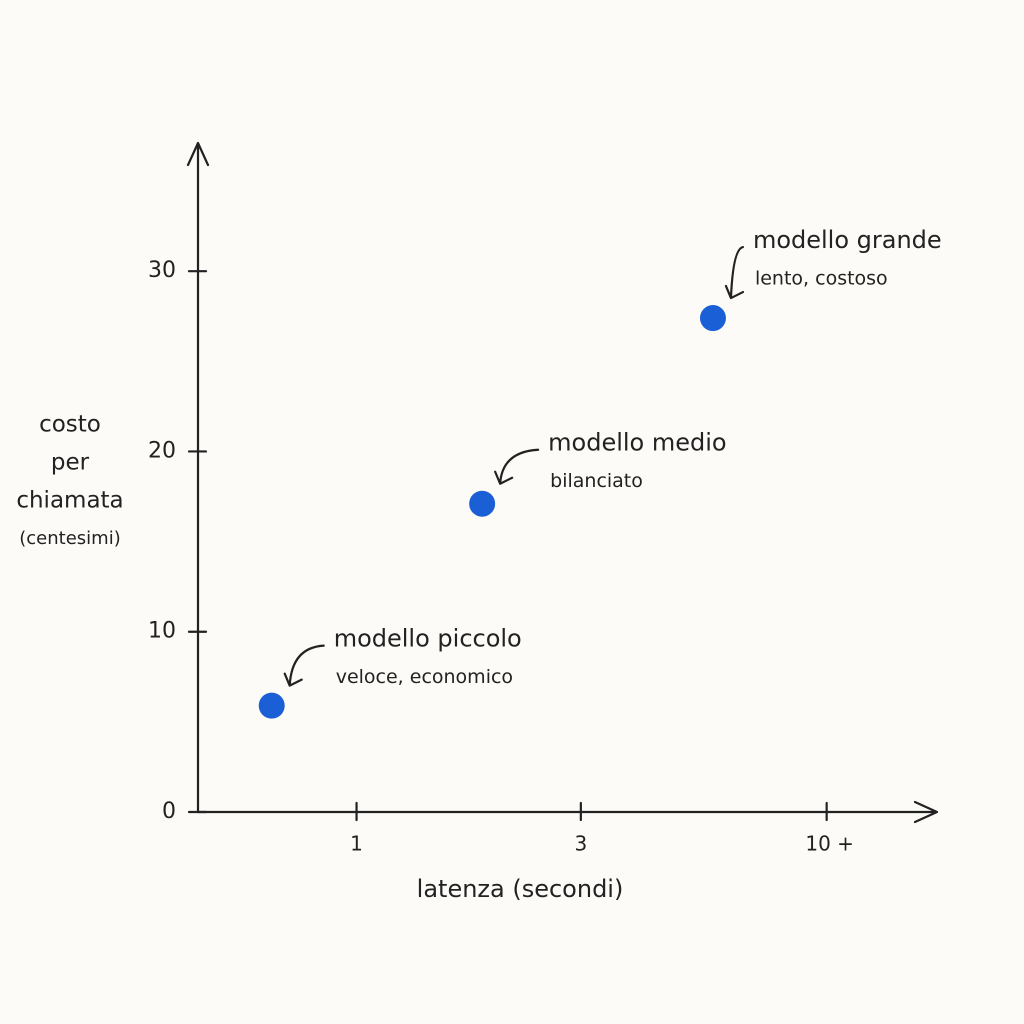 This screenshot has width=1024, height=1024. Describe the element at coordinates (70, 463) in the screenshot. I see `y-axis-label: per` at that location.